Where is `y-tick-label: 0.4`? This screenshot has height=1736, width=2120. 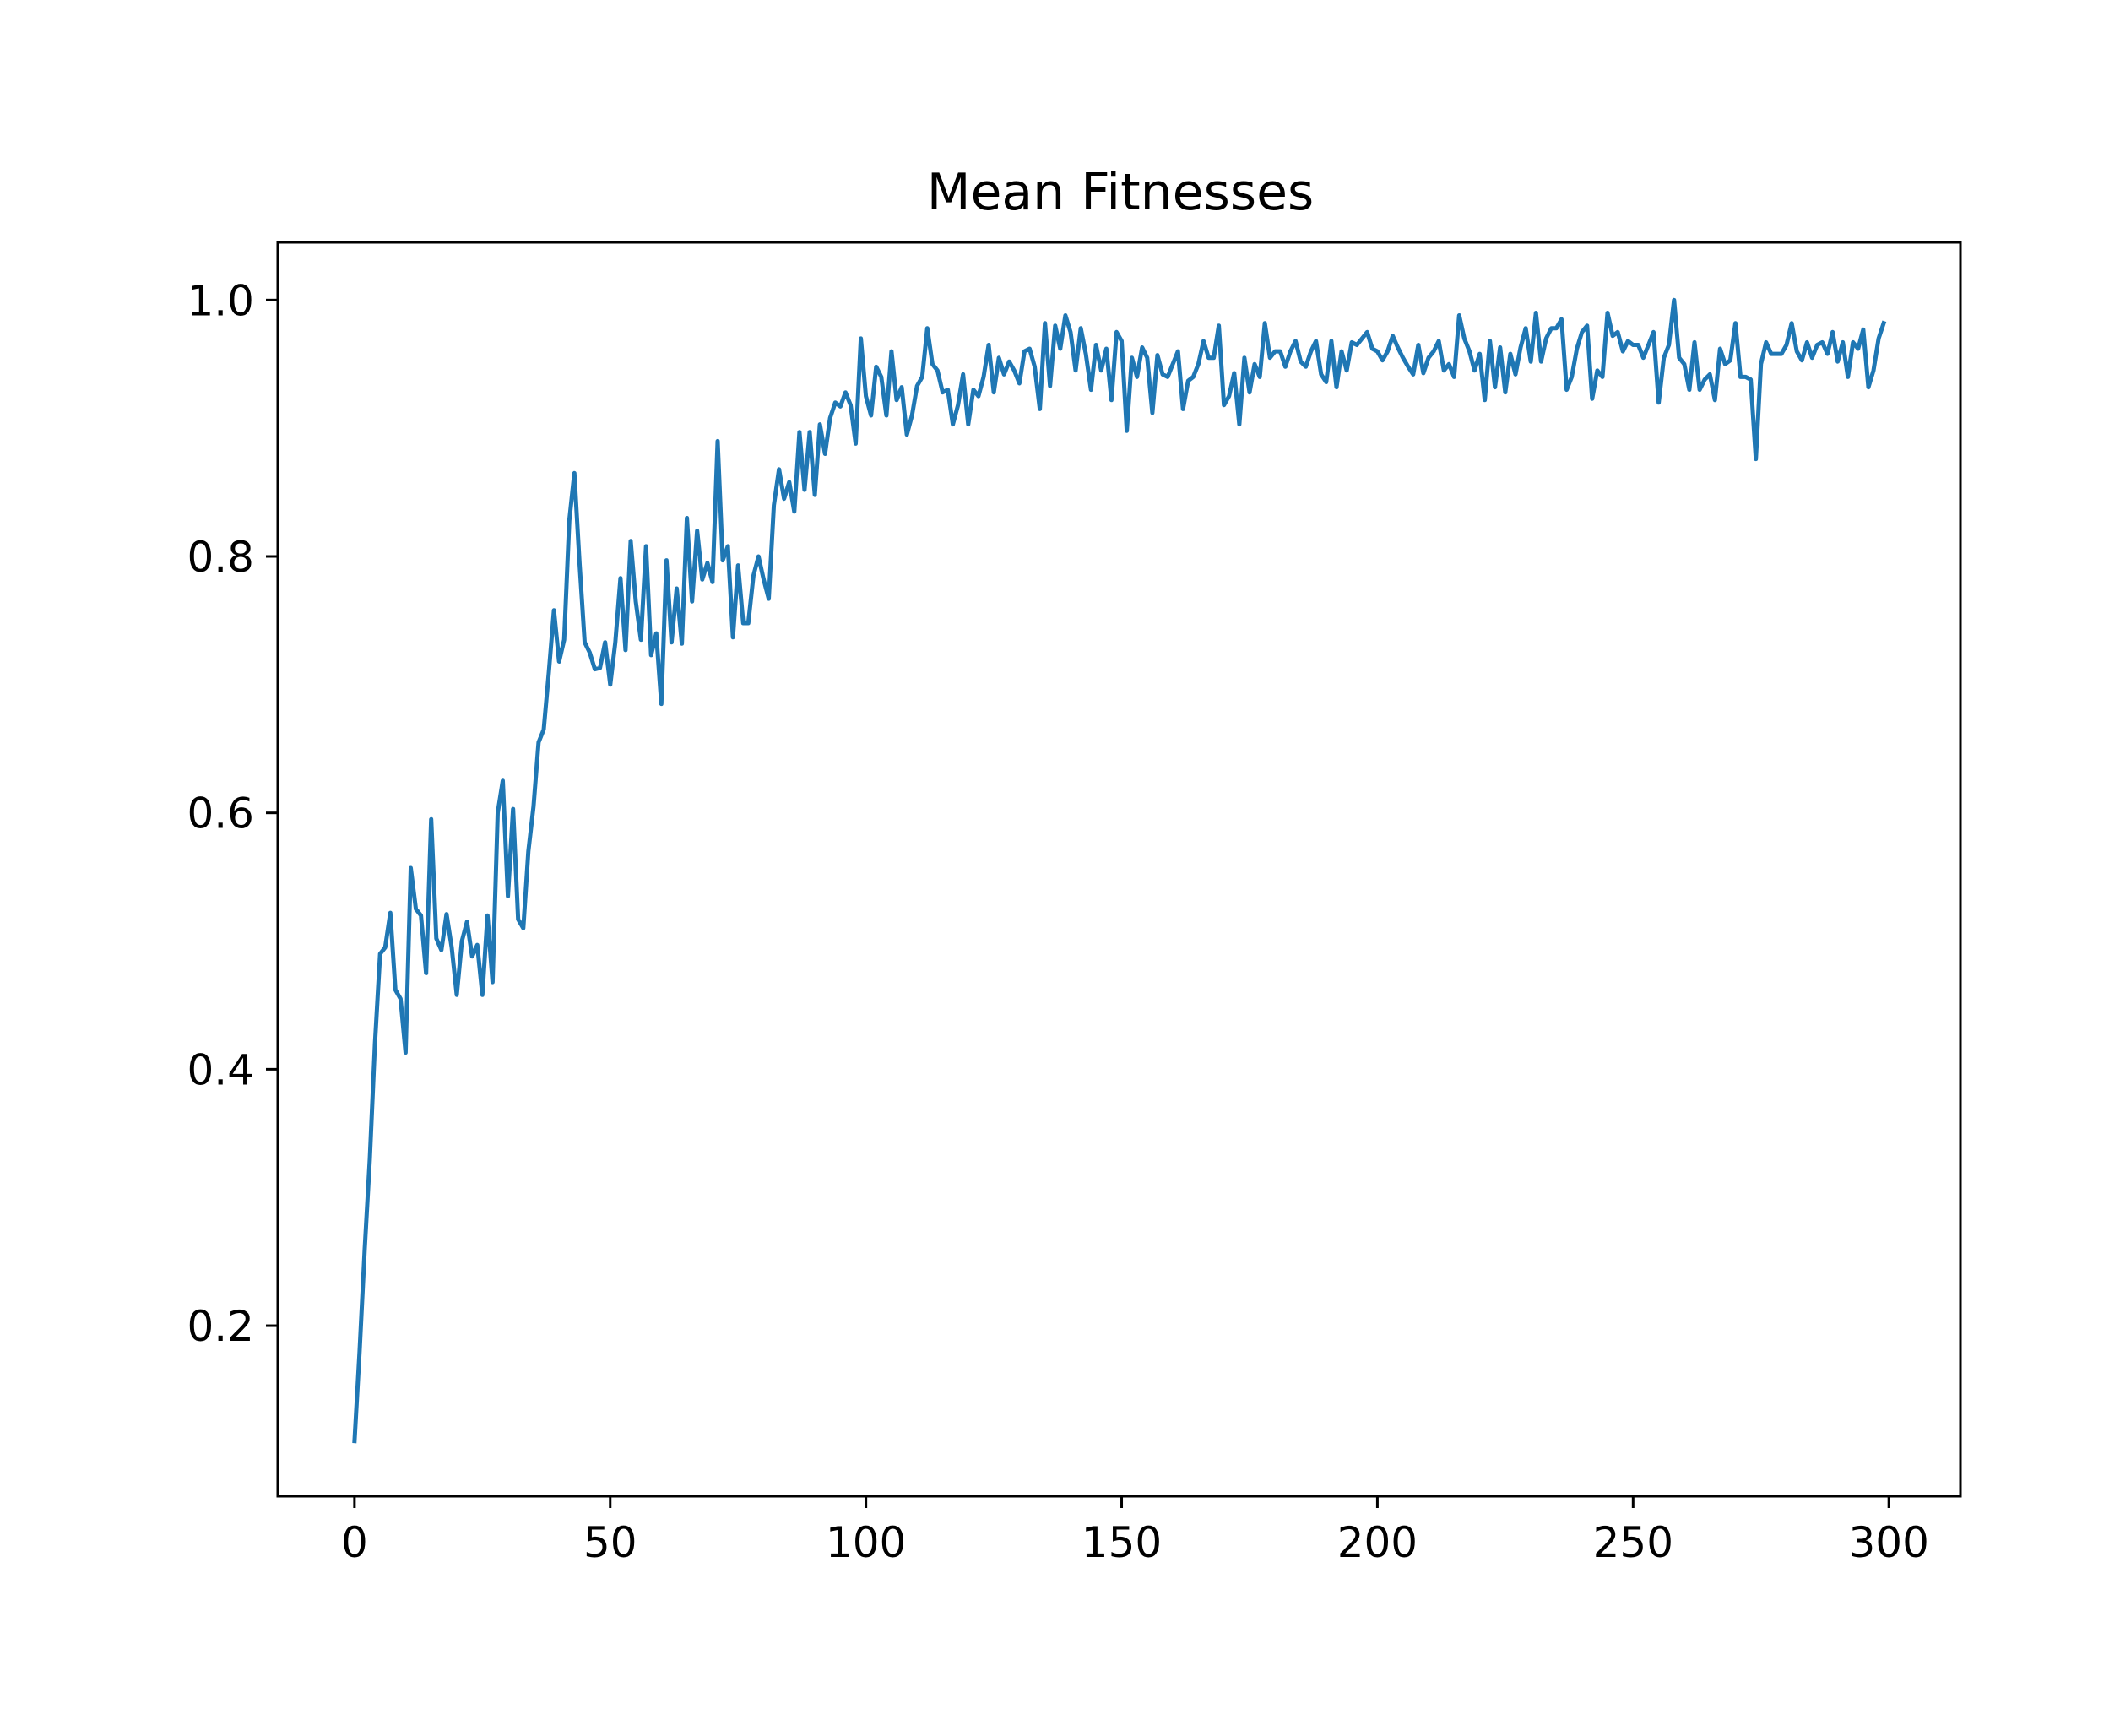
y-tick-label: 0.4 is located at coordinates (220, 1070).